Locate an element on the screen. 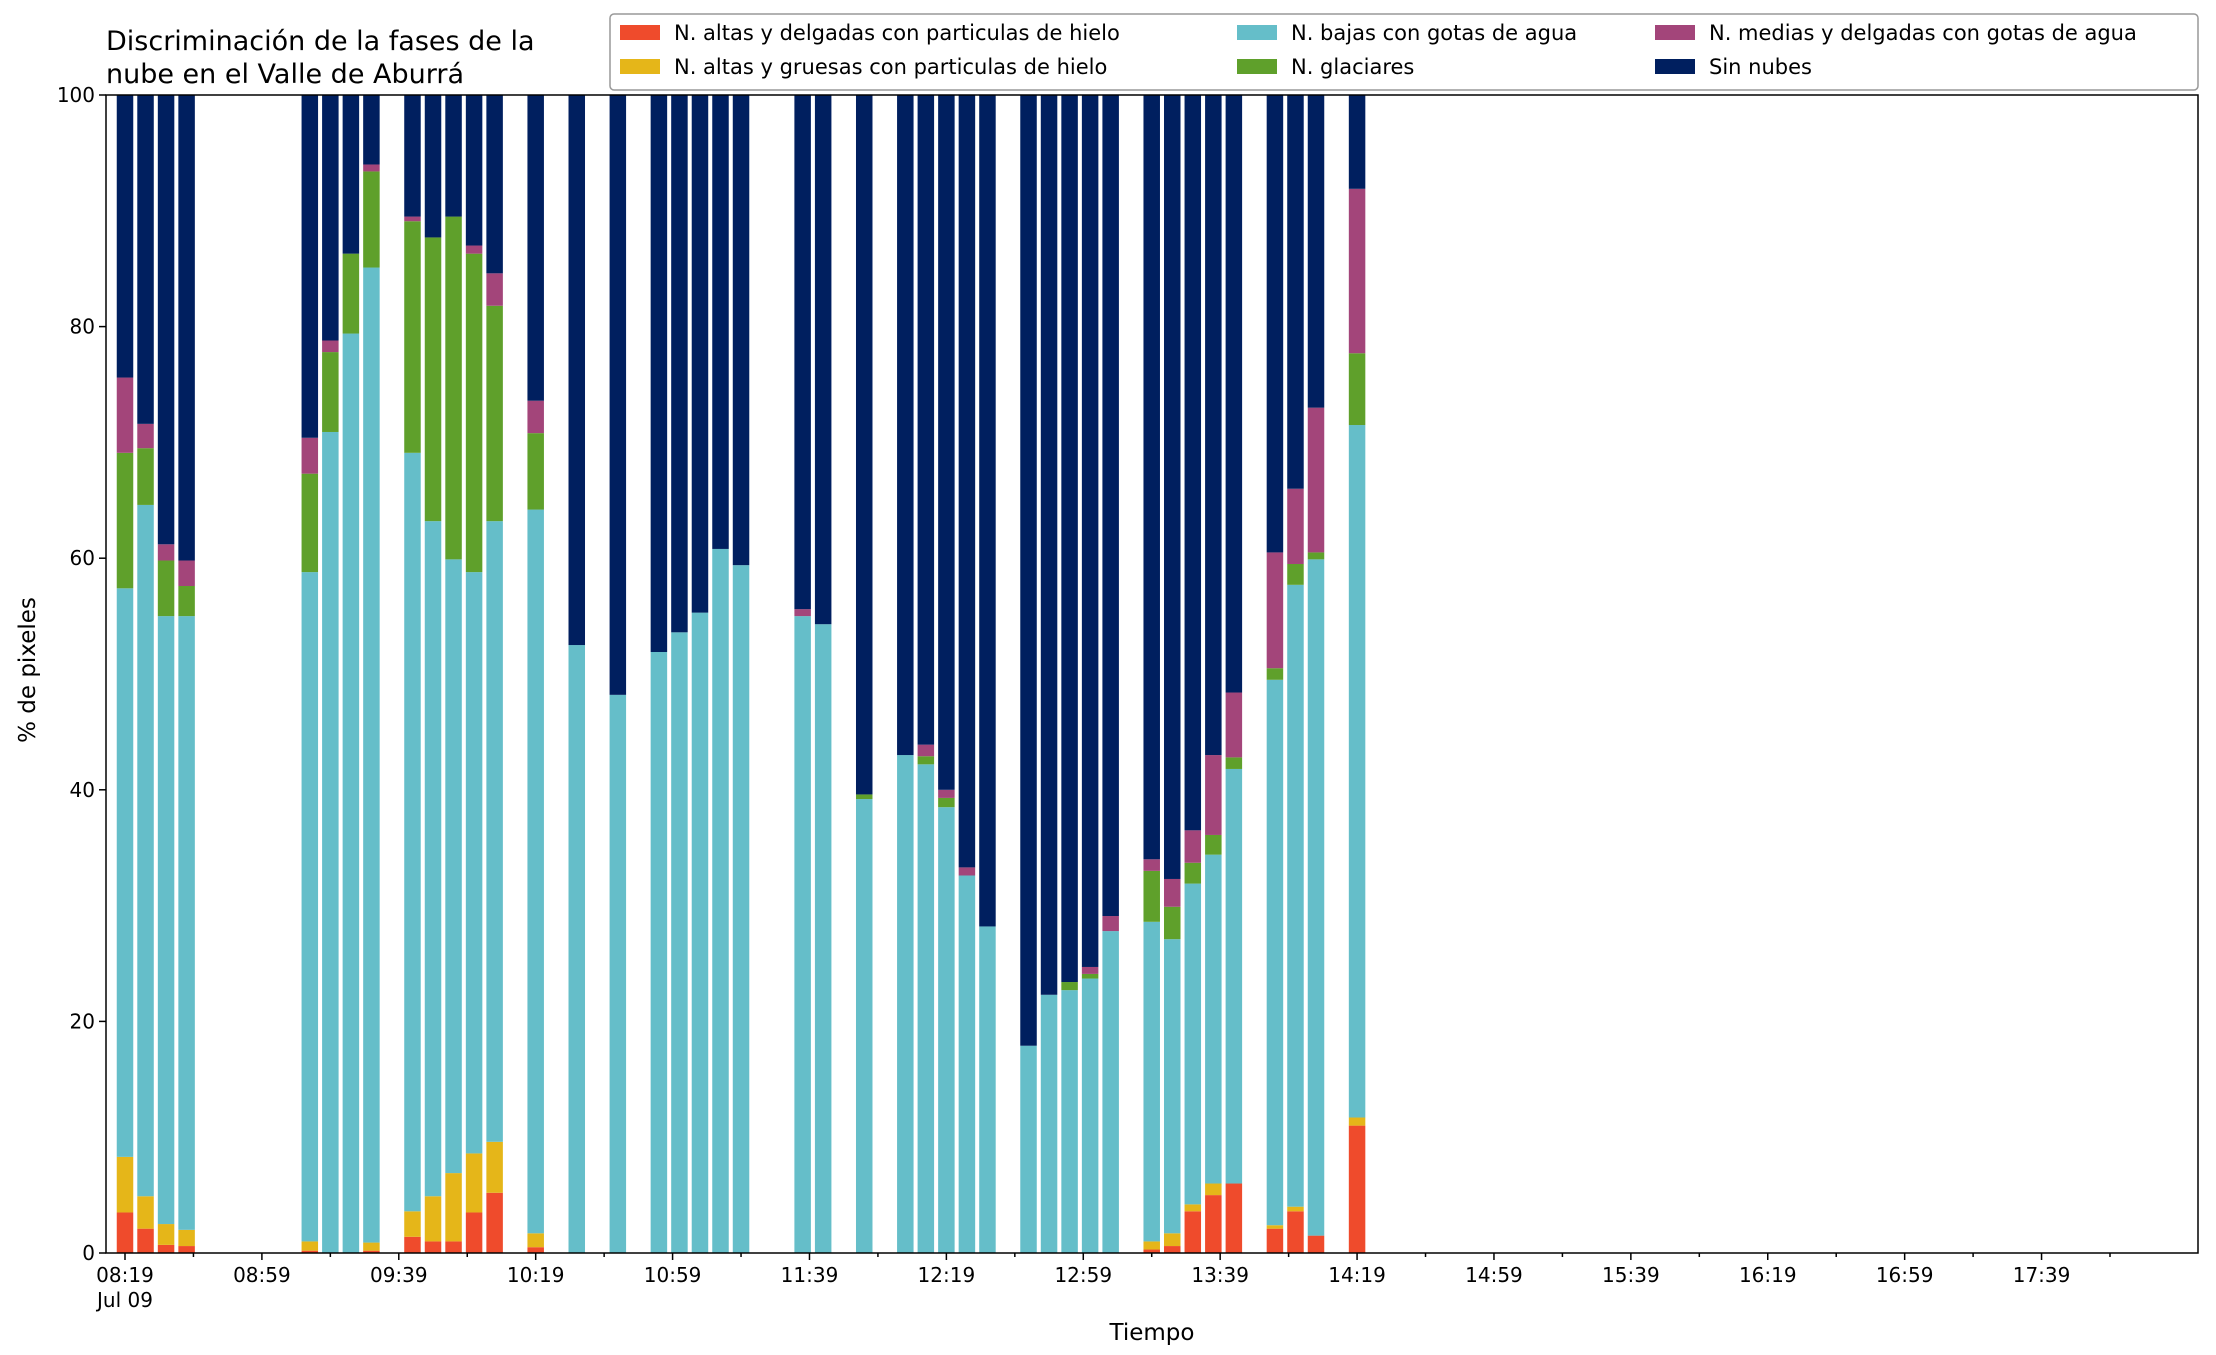 The image size is (2216, 1355). bar-1407-sin-nubes is located at coordinates (1316, 251).